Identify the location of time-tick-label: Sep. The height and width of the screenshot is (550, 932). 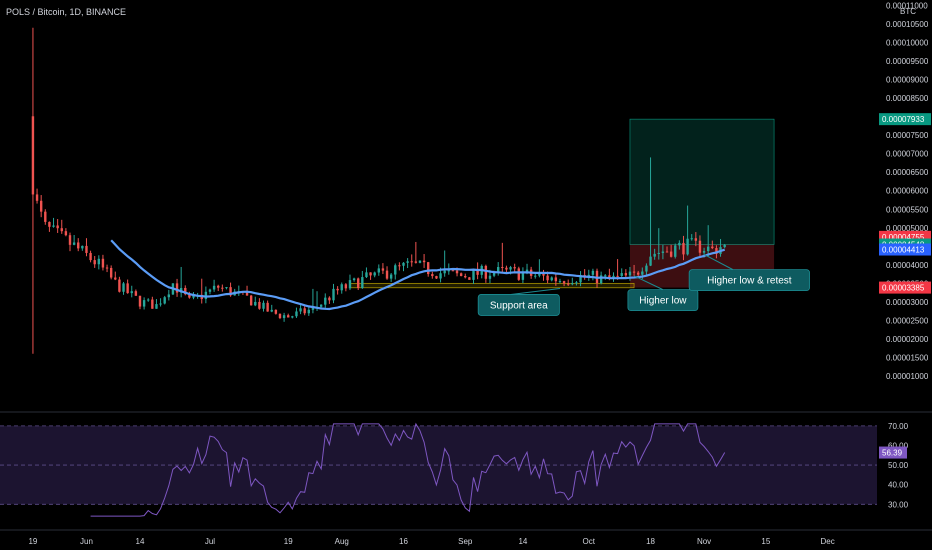
(465, 541).